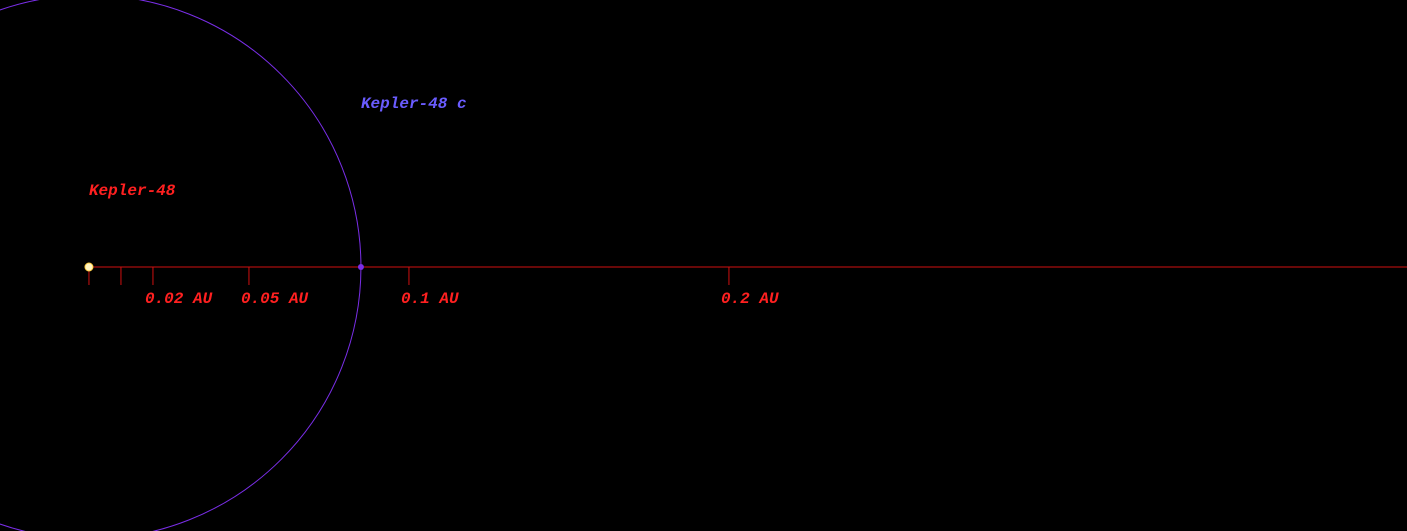  What do you see at coordinates (179, 299) in the screenshot?
I see `scale-label: 0.02 AU` at bounding box center [179, 299].